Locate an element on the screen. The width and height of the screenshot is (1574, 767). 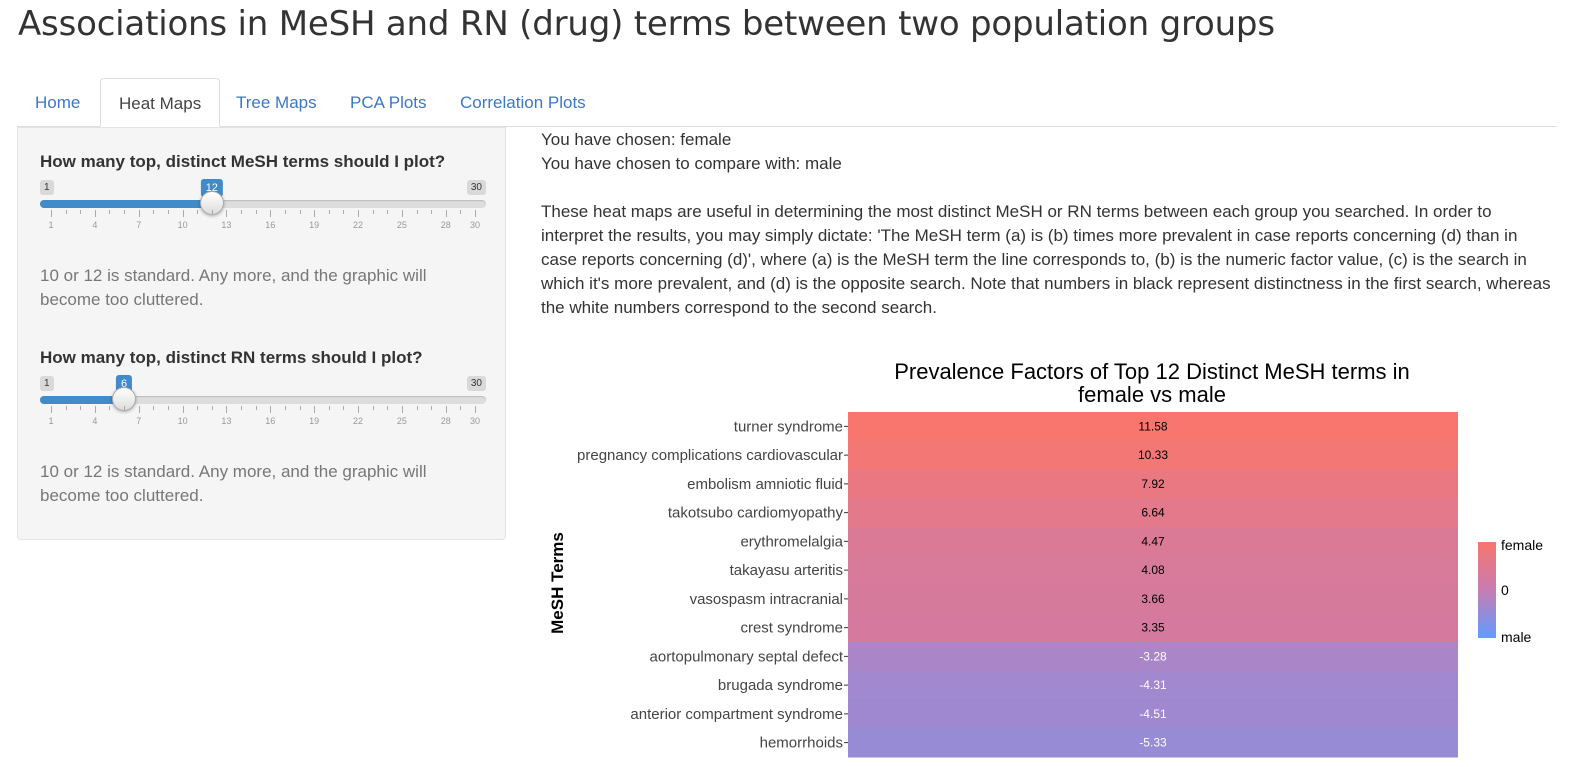
y-tick-label: pregnancy complications cardiovascular is located at coordinates (710, 455).